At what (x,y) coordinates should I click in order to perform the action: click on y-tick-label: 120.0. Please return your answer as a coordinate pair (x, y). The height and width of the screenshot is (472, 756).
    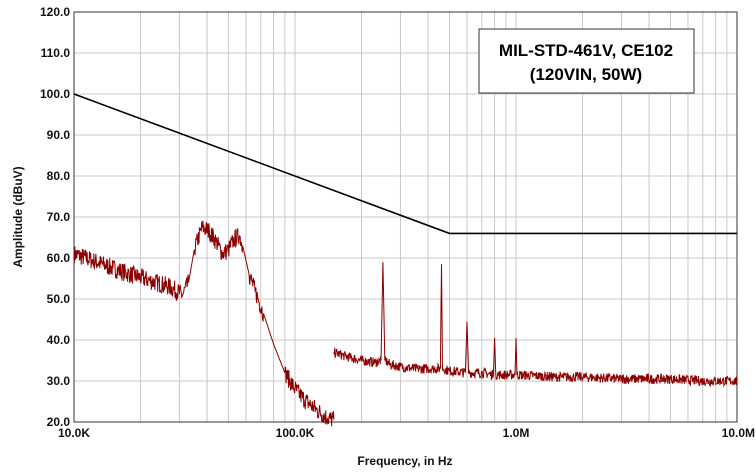
    Looking at the image, I should click on (55, 12).